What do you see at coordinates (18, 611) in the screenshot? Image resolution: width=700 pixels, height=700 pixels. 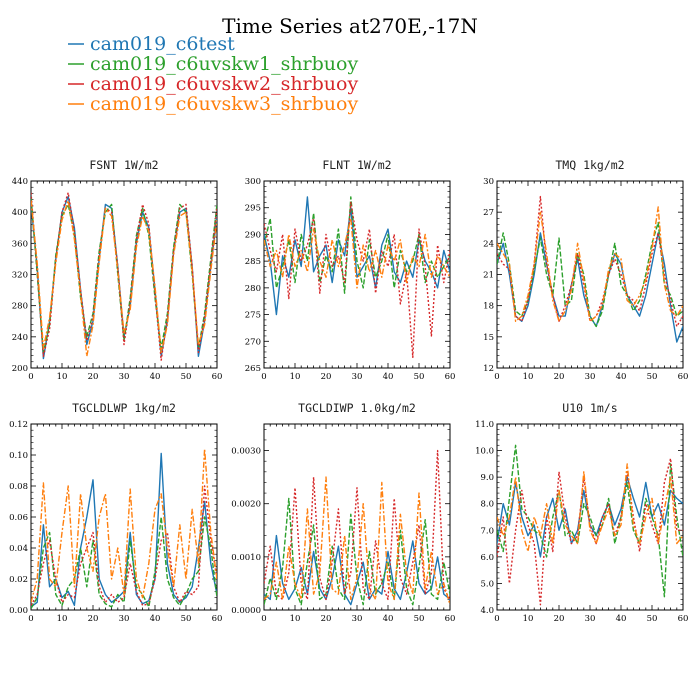 I see `y-tick-label: 0.00` at bounding box center [18, 611].